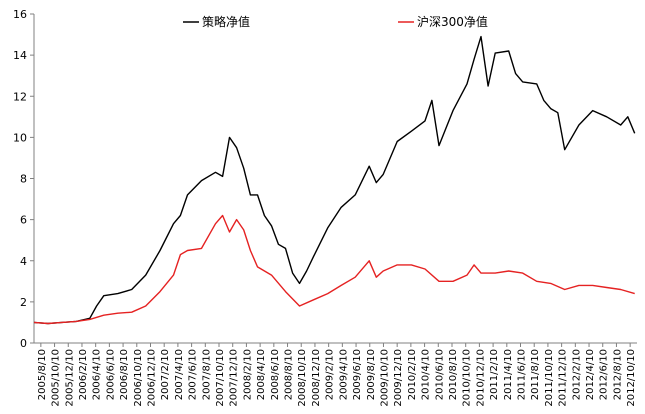 The width and height of the screenshot is (645, 414). Describe the element at coordinates (261, 374) in the screenshot. I see `x-tick-label: 2008/4/10` at that location.